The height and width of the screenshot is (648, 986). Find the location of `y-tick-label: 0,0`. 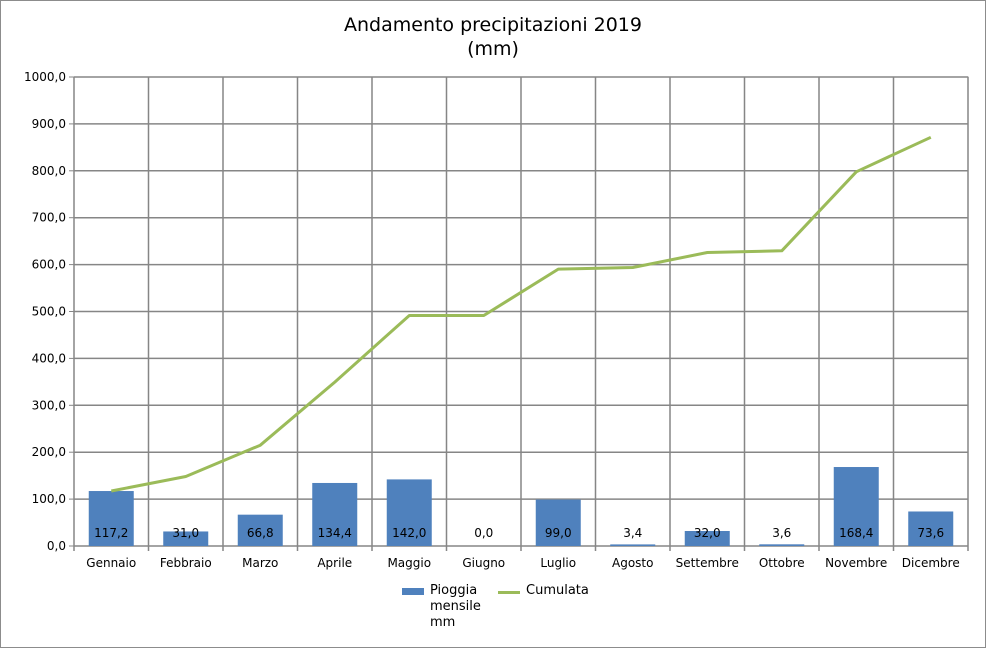

y-tick-label: 0,0 is located at coordinates (56, 546).